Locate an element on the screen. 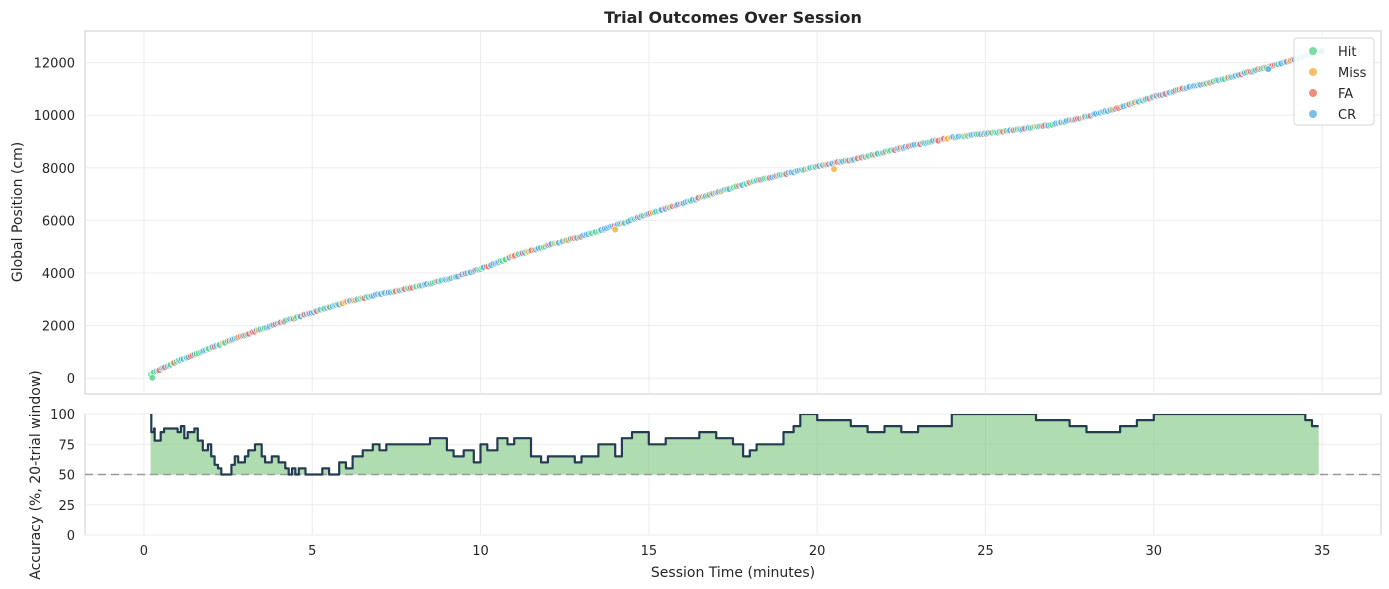  legend-entry-fa: FA is located at coordinates (1331, 94).